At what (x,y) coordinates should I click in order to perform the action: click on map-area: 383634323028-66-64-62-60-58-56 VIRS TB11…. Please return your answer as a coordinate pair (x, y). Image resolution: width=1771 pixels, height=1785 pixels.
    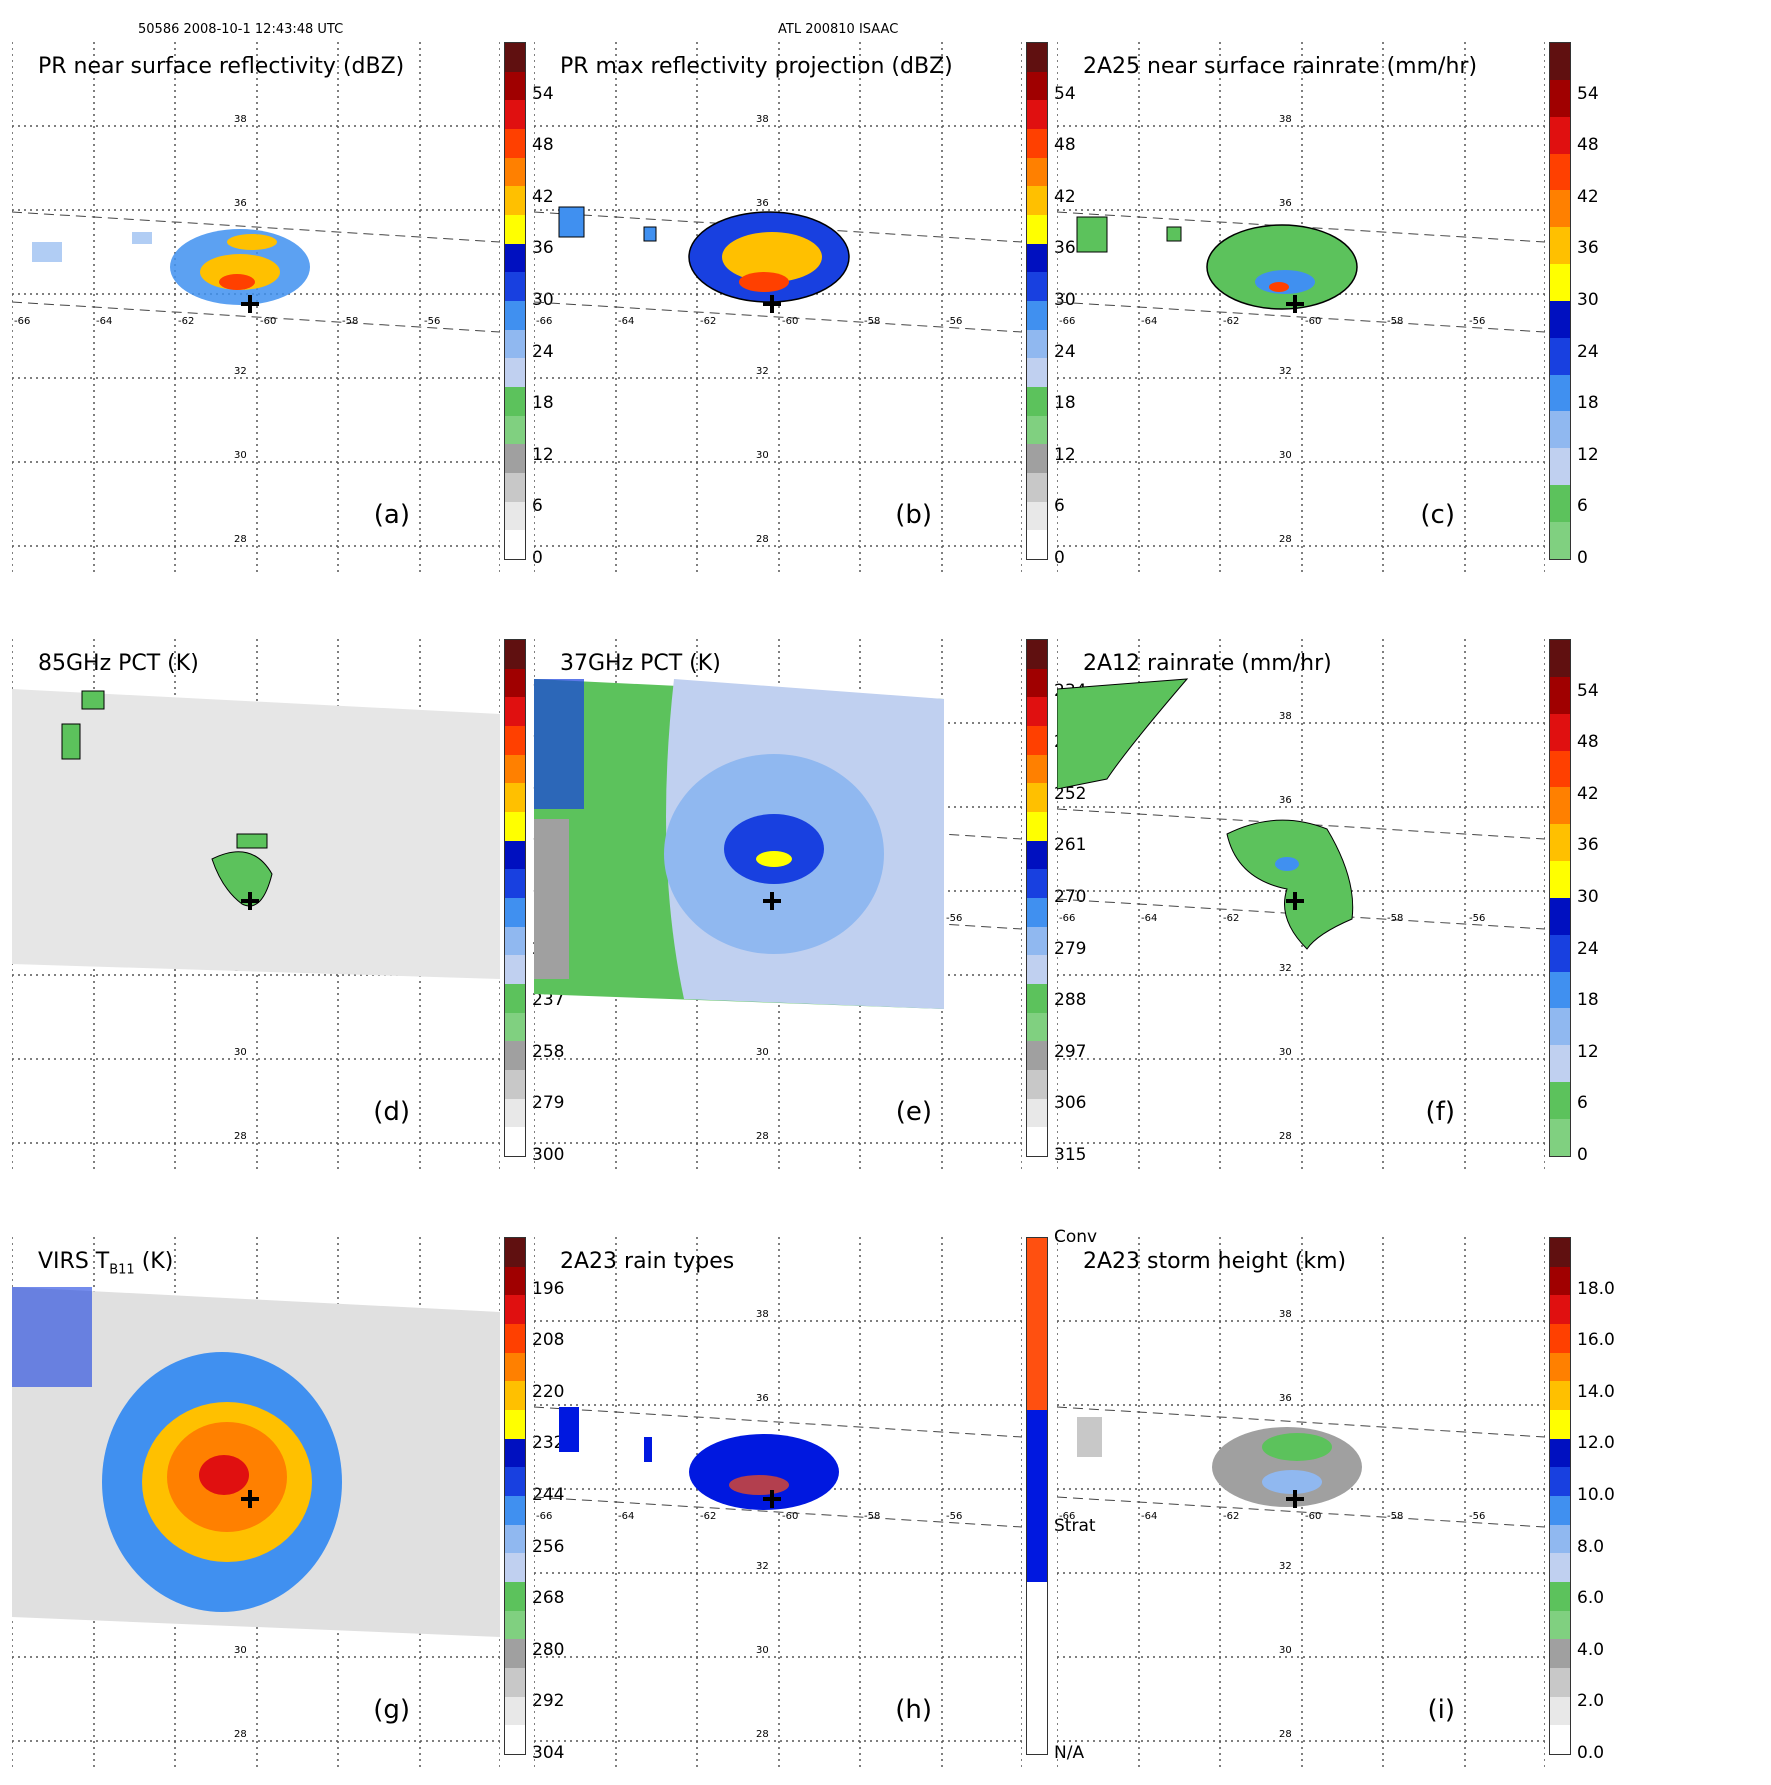
    Looking at the image, I should click on (256, 1502).